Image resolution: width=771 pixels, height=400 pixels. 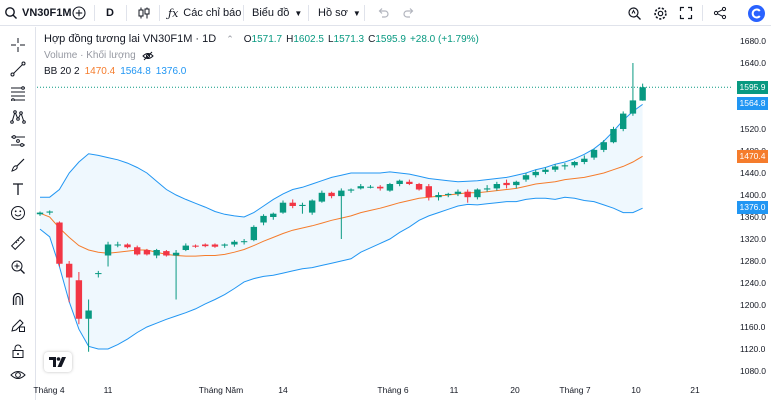 I want to click on crosshair-tool, so click(x=18, y=45).